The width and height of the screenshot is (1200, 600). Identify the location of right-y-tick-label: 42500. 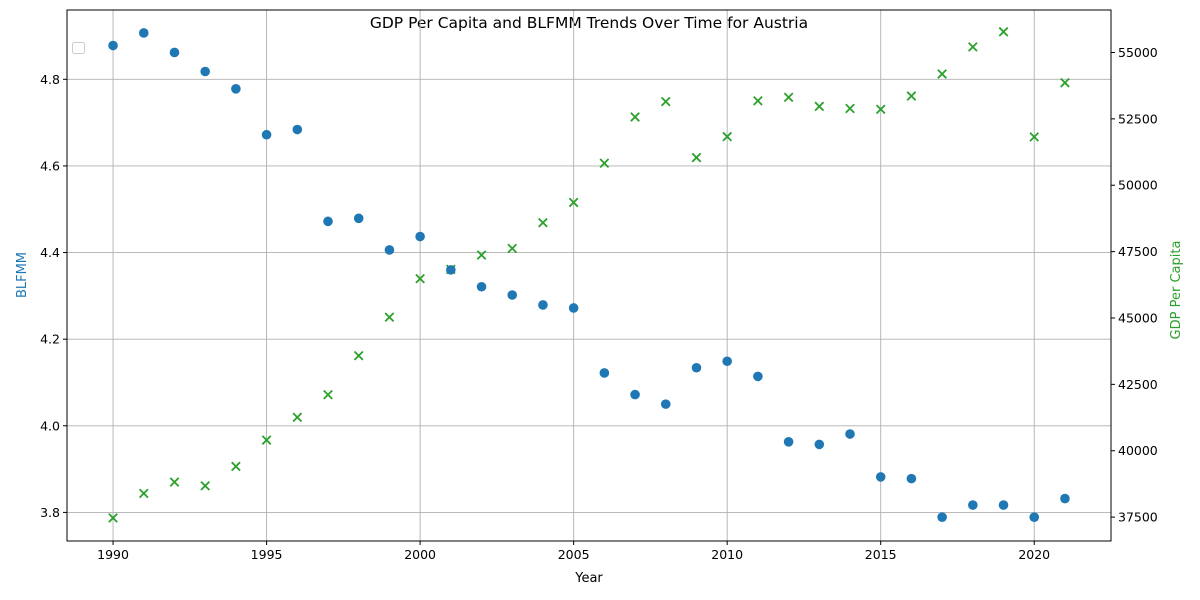
(1138, 384).